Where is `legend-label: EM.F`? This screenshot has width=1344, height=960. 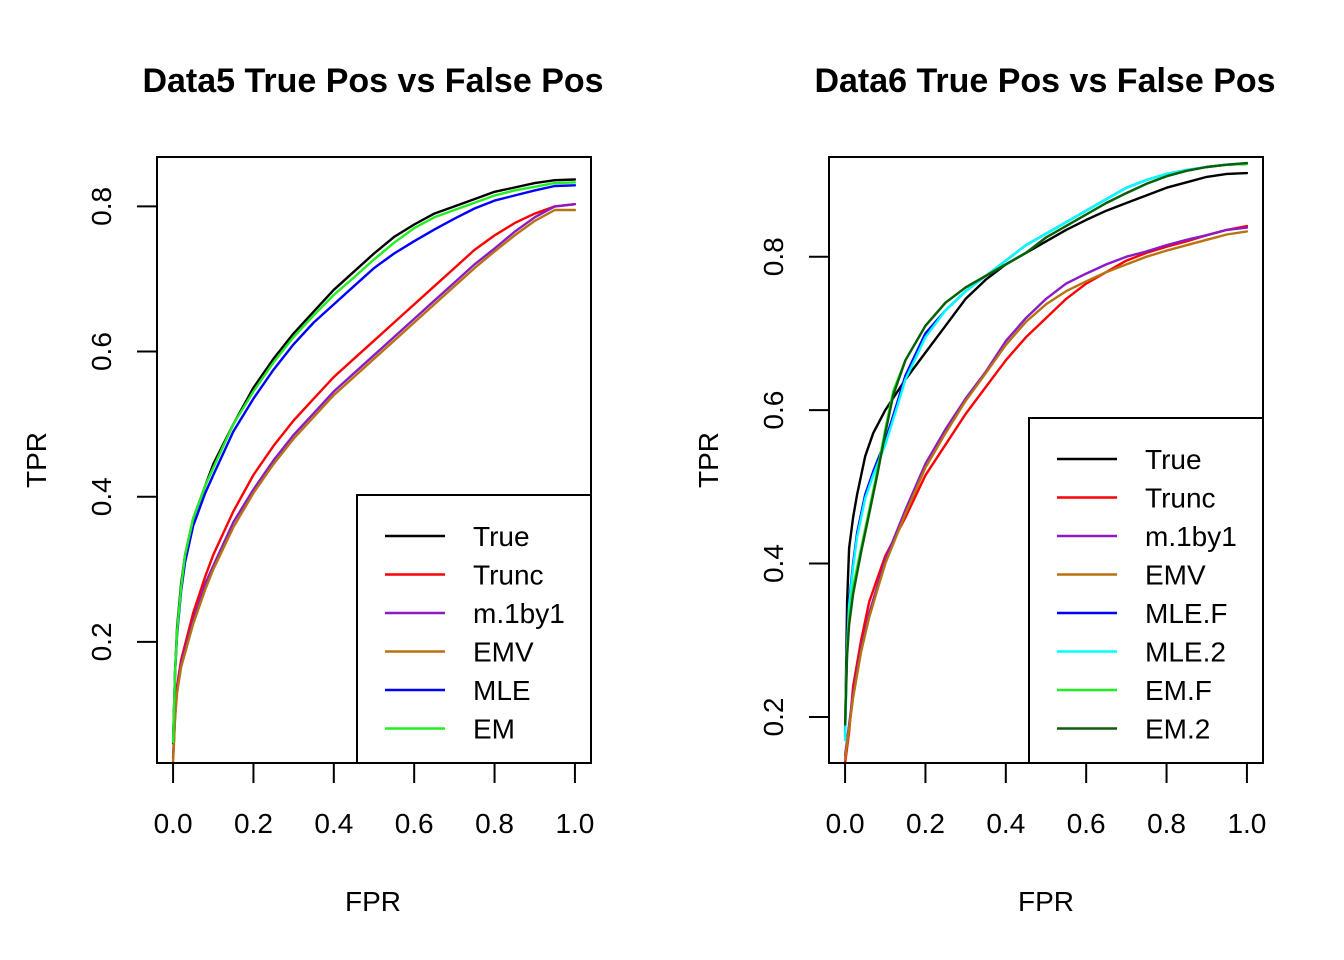
legend-label: EM.F is located at coordinates (1178, 690).